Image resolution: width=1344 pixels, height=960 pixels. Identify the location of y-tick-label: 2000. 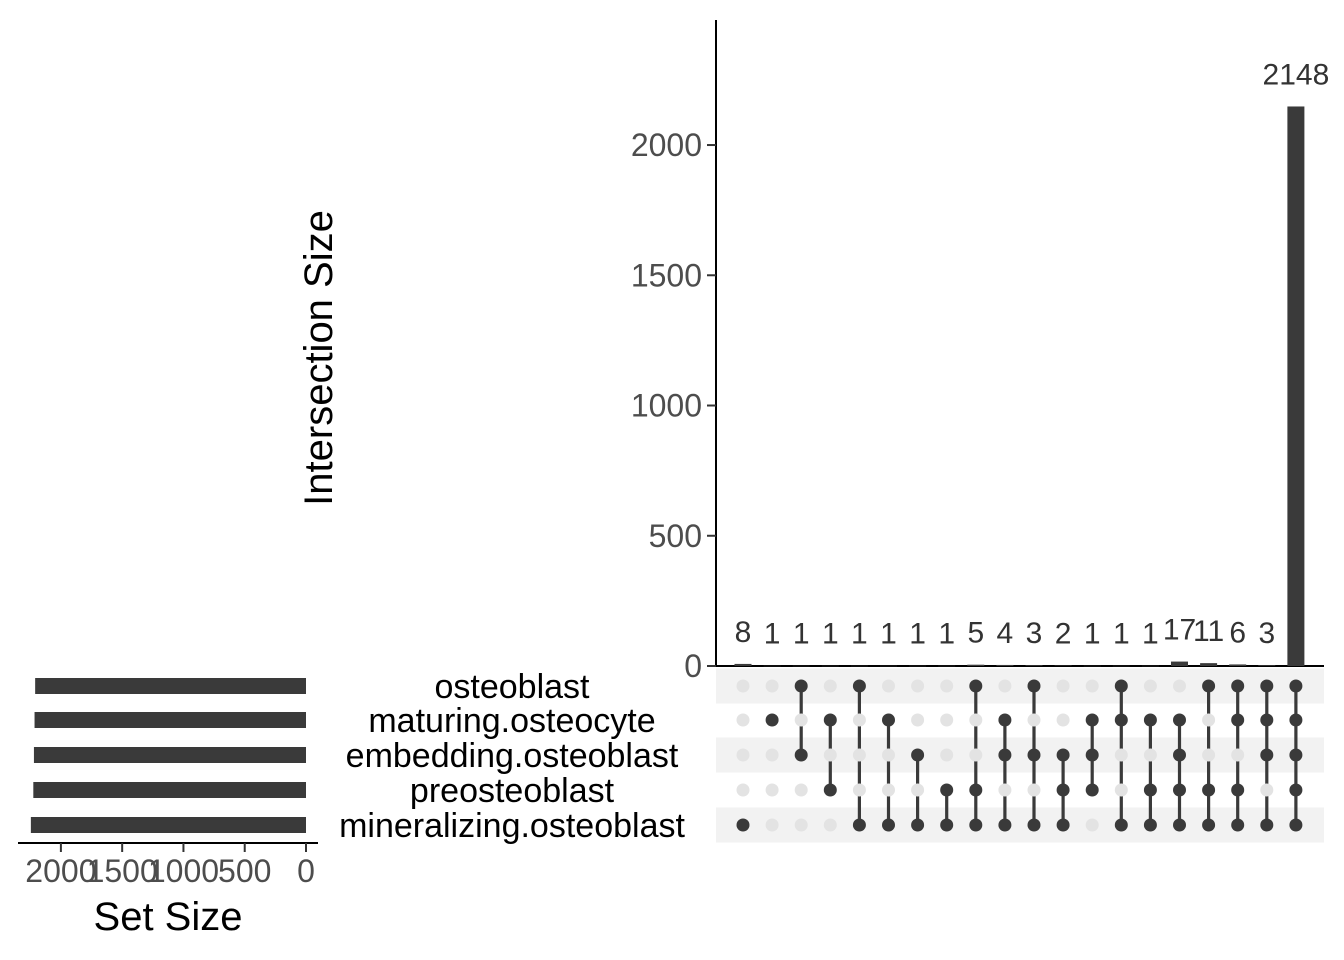
(666, 145).